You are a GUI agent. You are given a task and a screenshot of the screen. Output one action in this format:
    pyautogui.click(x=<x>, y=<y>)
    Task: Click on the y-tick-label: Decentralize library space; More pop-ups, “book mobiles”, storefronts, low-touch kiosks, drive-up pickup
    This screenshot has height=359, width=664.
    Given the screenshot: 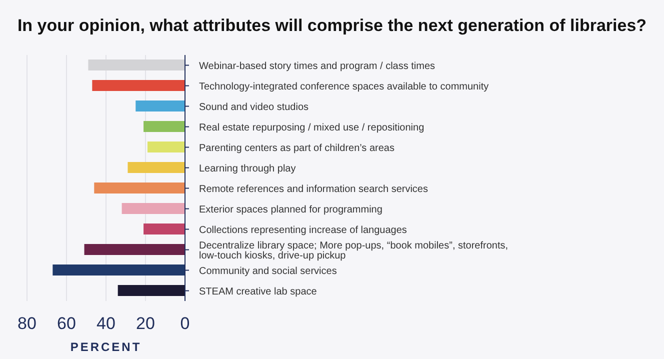 What is the action you would take?
    pyautogui.click(x=353, y=251)
    